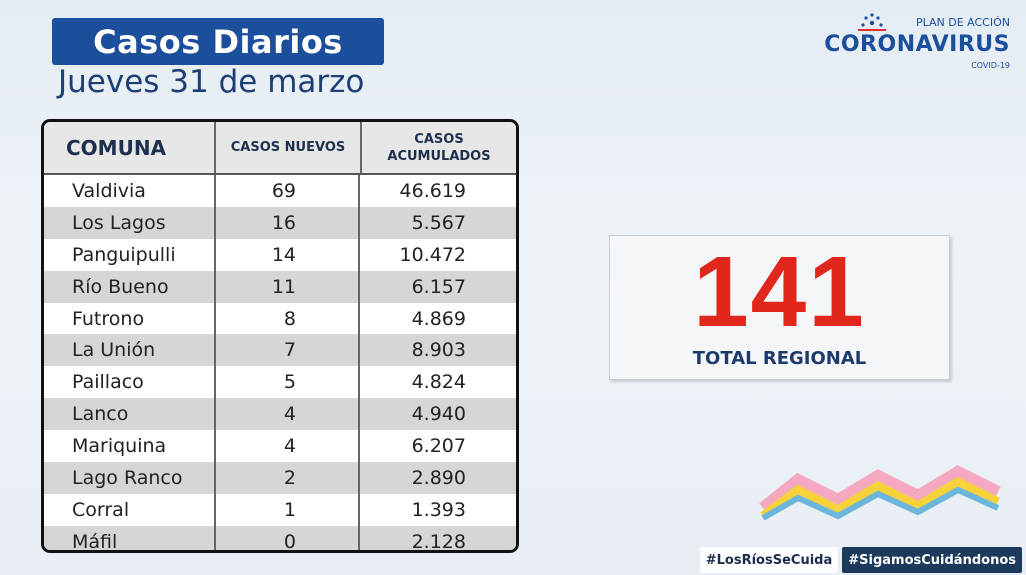  Describe the element at coordinates (130, 478) in the screenshot. I see `cell-comuna: Lago Ranco` at that location.